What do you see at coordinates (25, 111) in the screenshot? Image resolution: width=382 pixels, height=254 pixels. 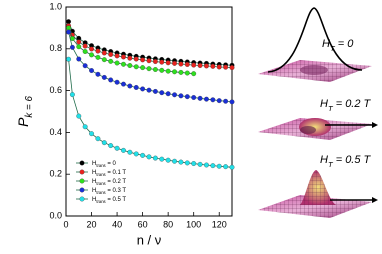 I see `y-axis-label: Pk = 6` at bounding box center [25, 111].